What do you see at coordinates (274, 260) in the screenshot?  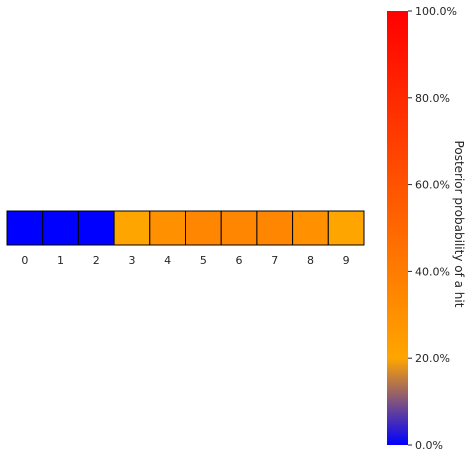 I see `x-tick-label: 7` at bounding box center [274, 260].